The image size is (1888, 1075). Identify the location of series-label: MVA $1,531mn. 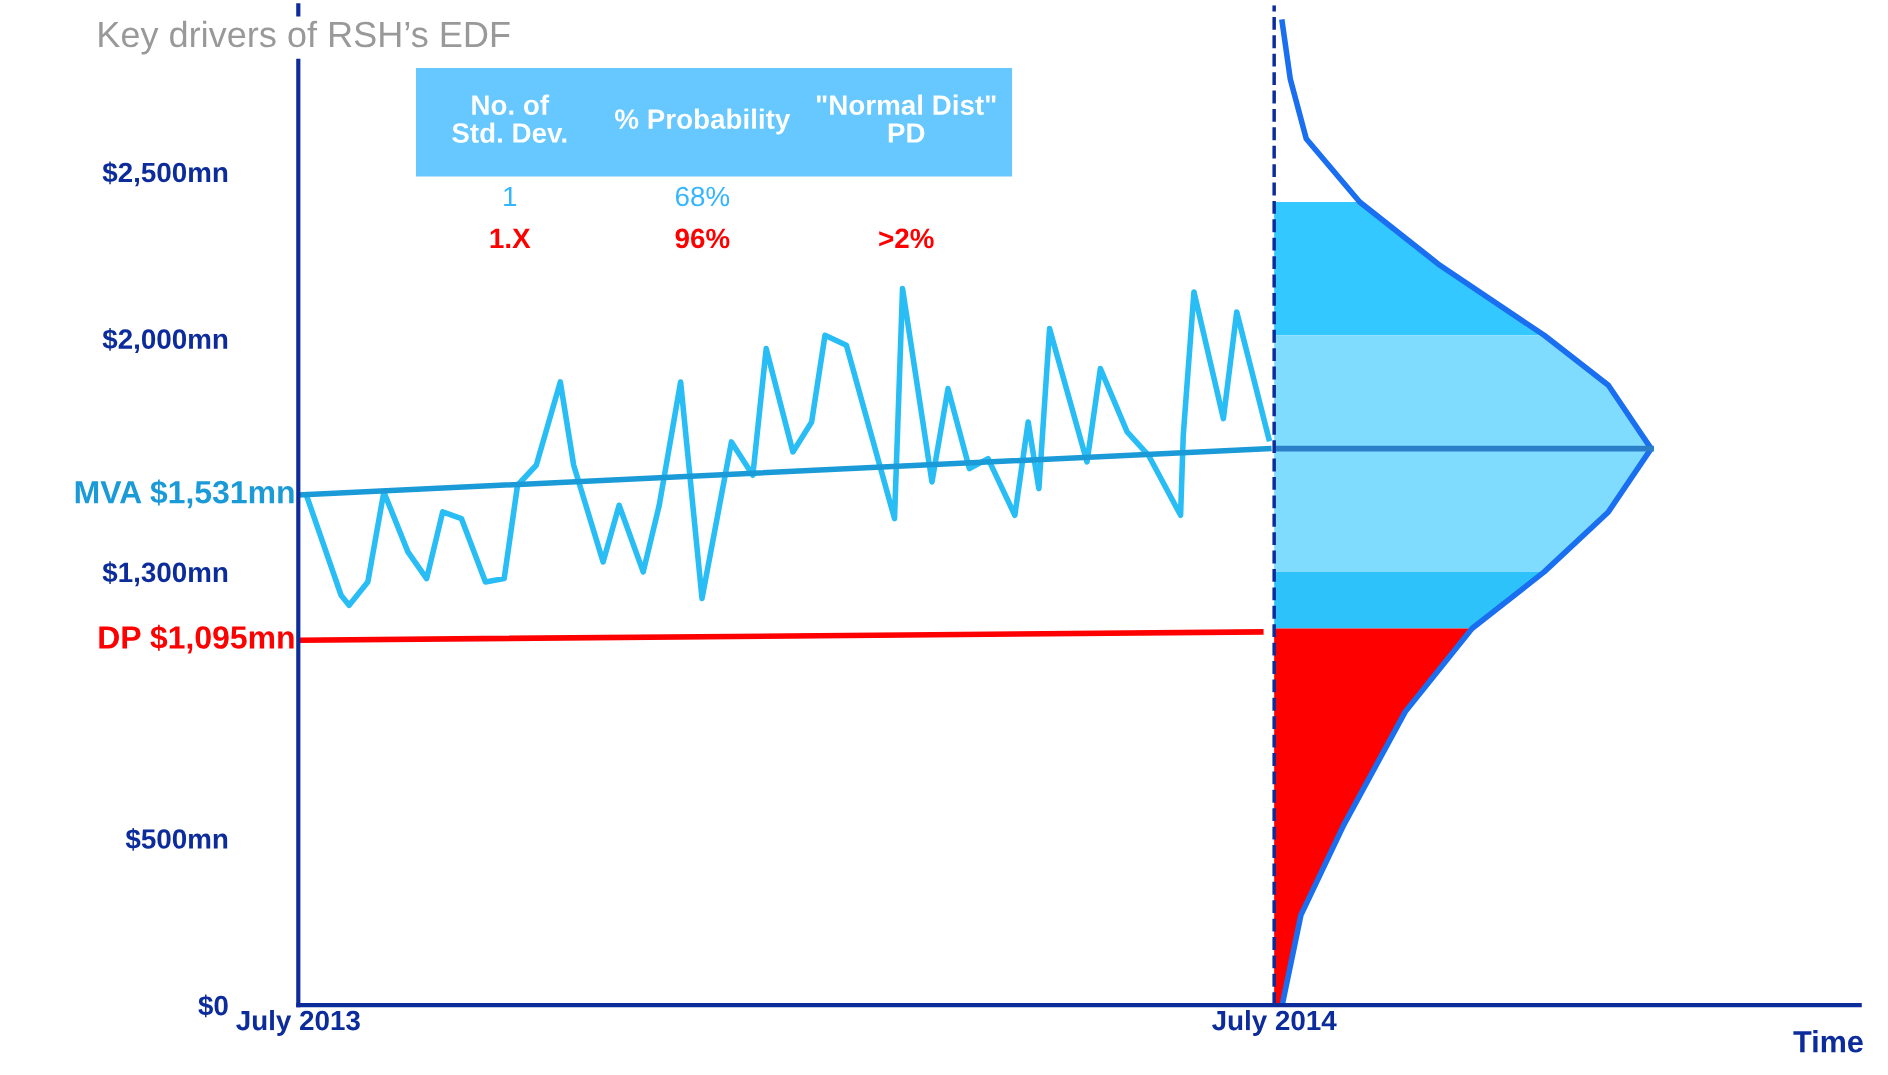
(184, 494).